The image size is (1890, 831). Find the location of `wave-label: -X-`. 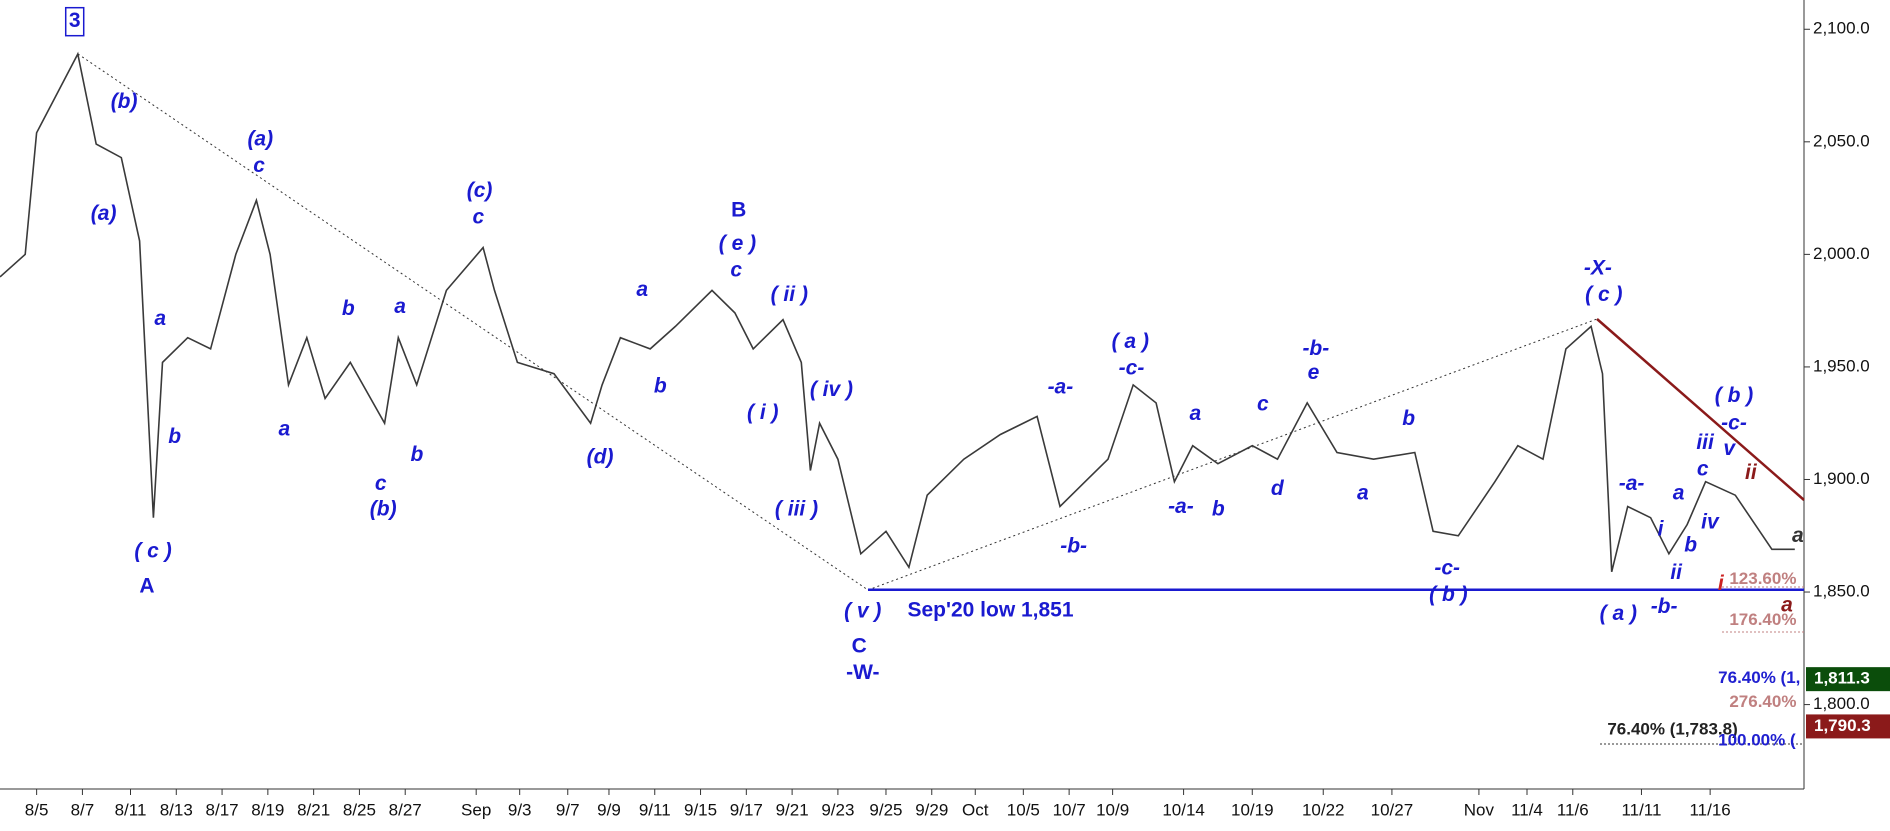

wave-label: -X- is located at coordinates (1598, 267).